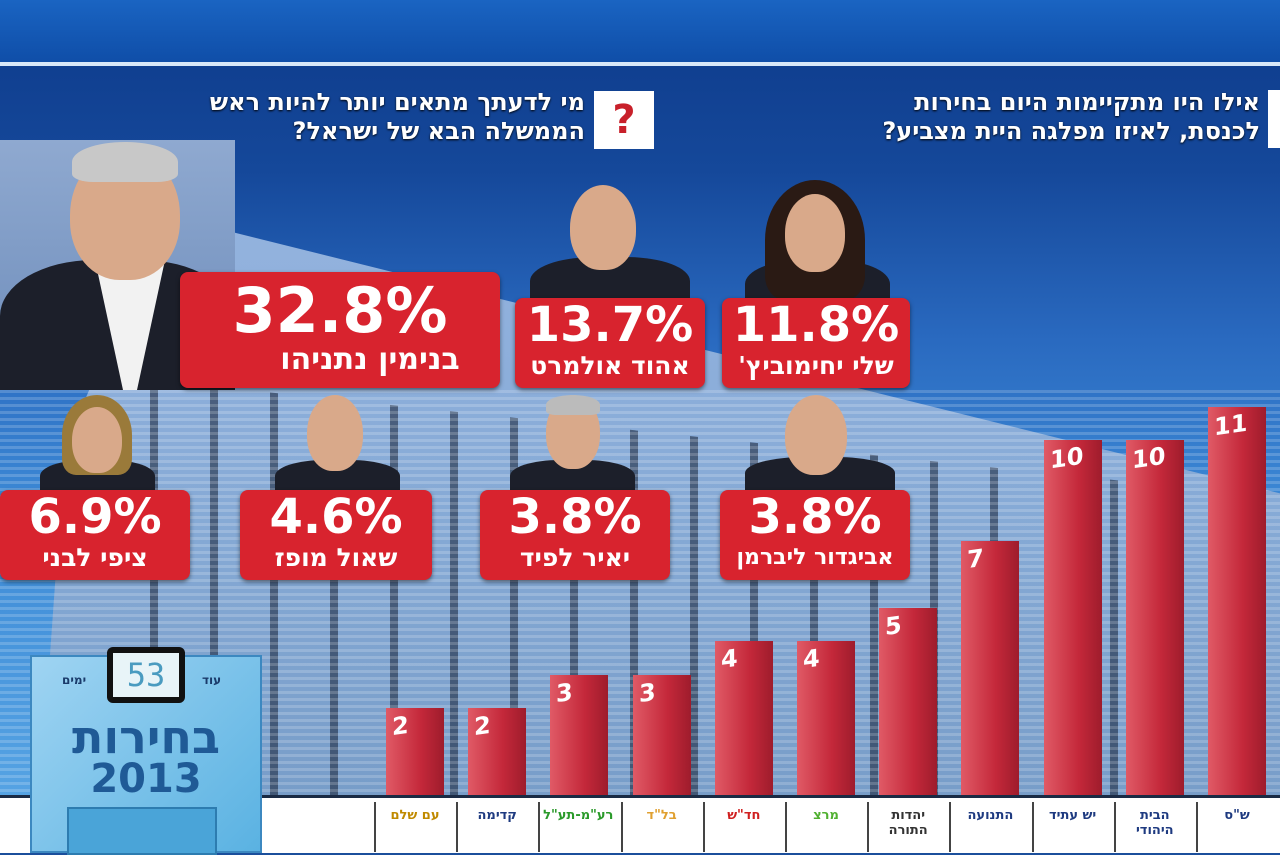  I want to click on candidate-card: 13.7% אהוד אולמרט, so click(610, 343).